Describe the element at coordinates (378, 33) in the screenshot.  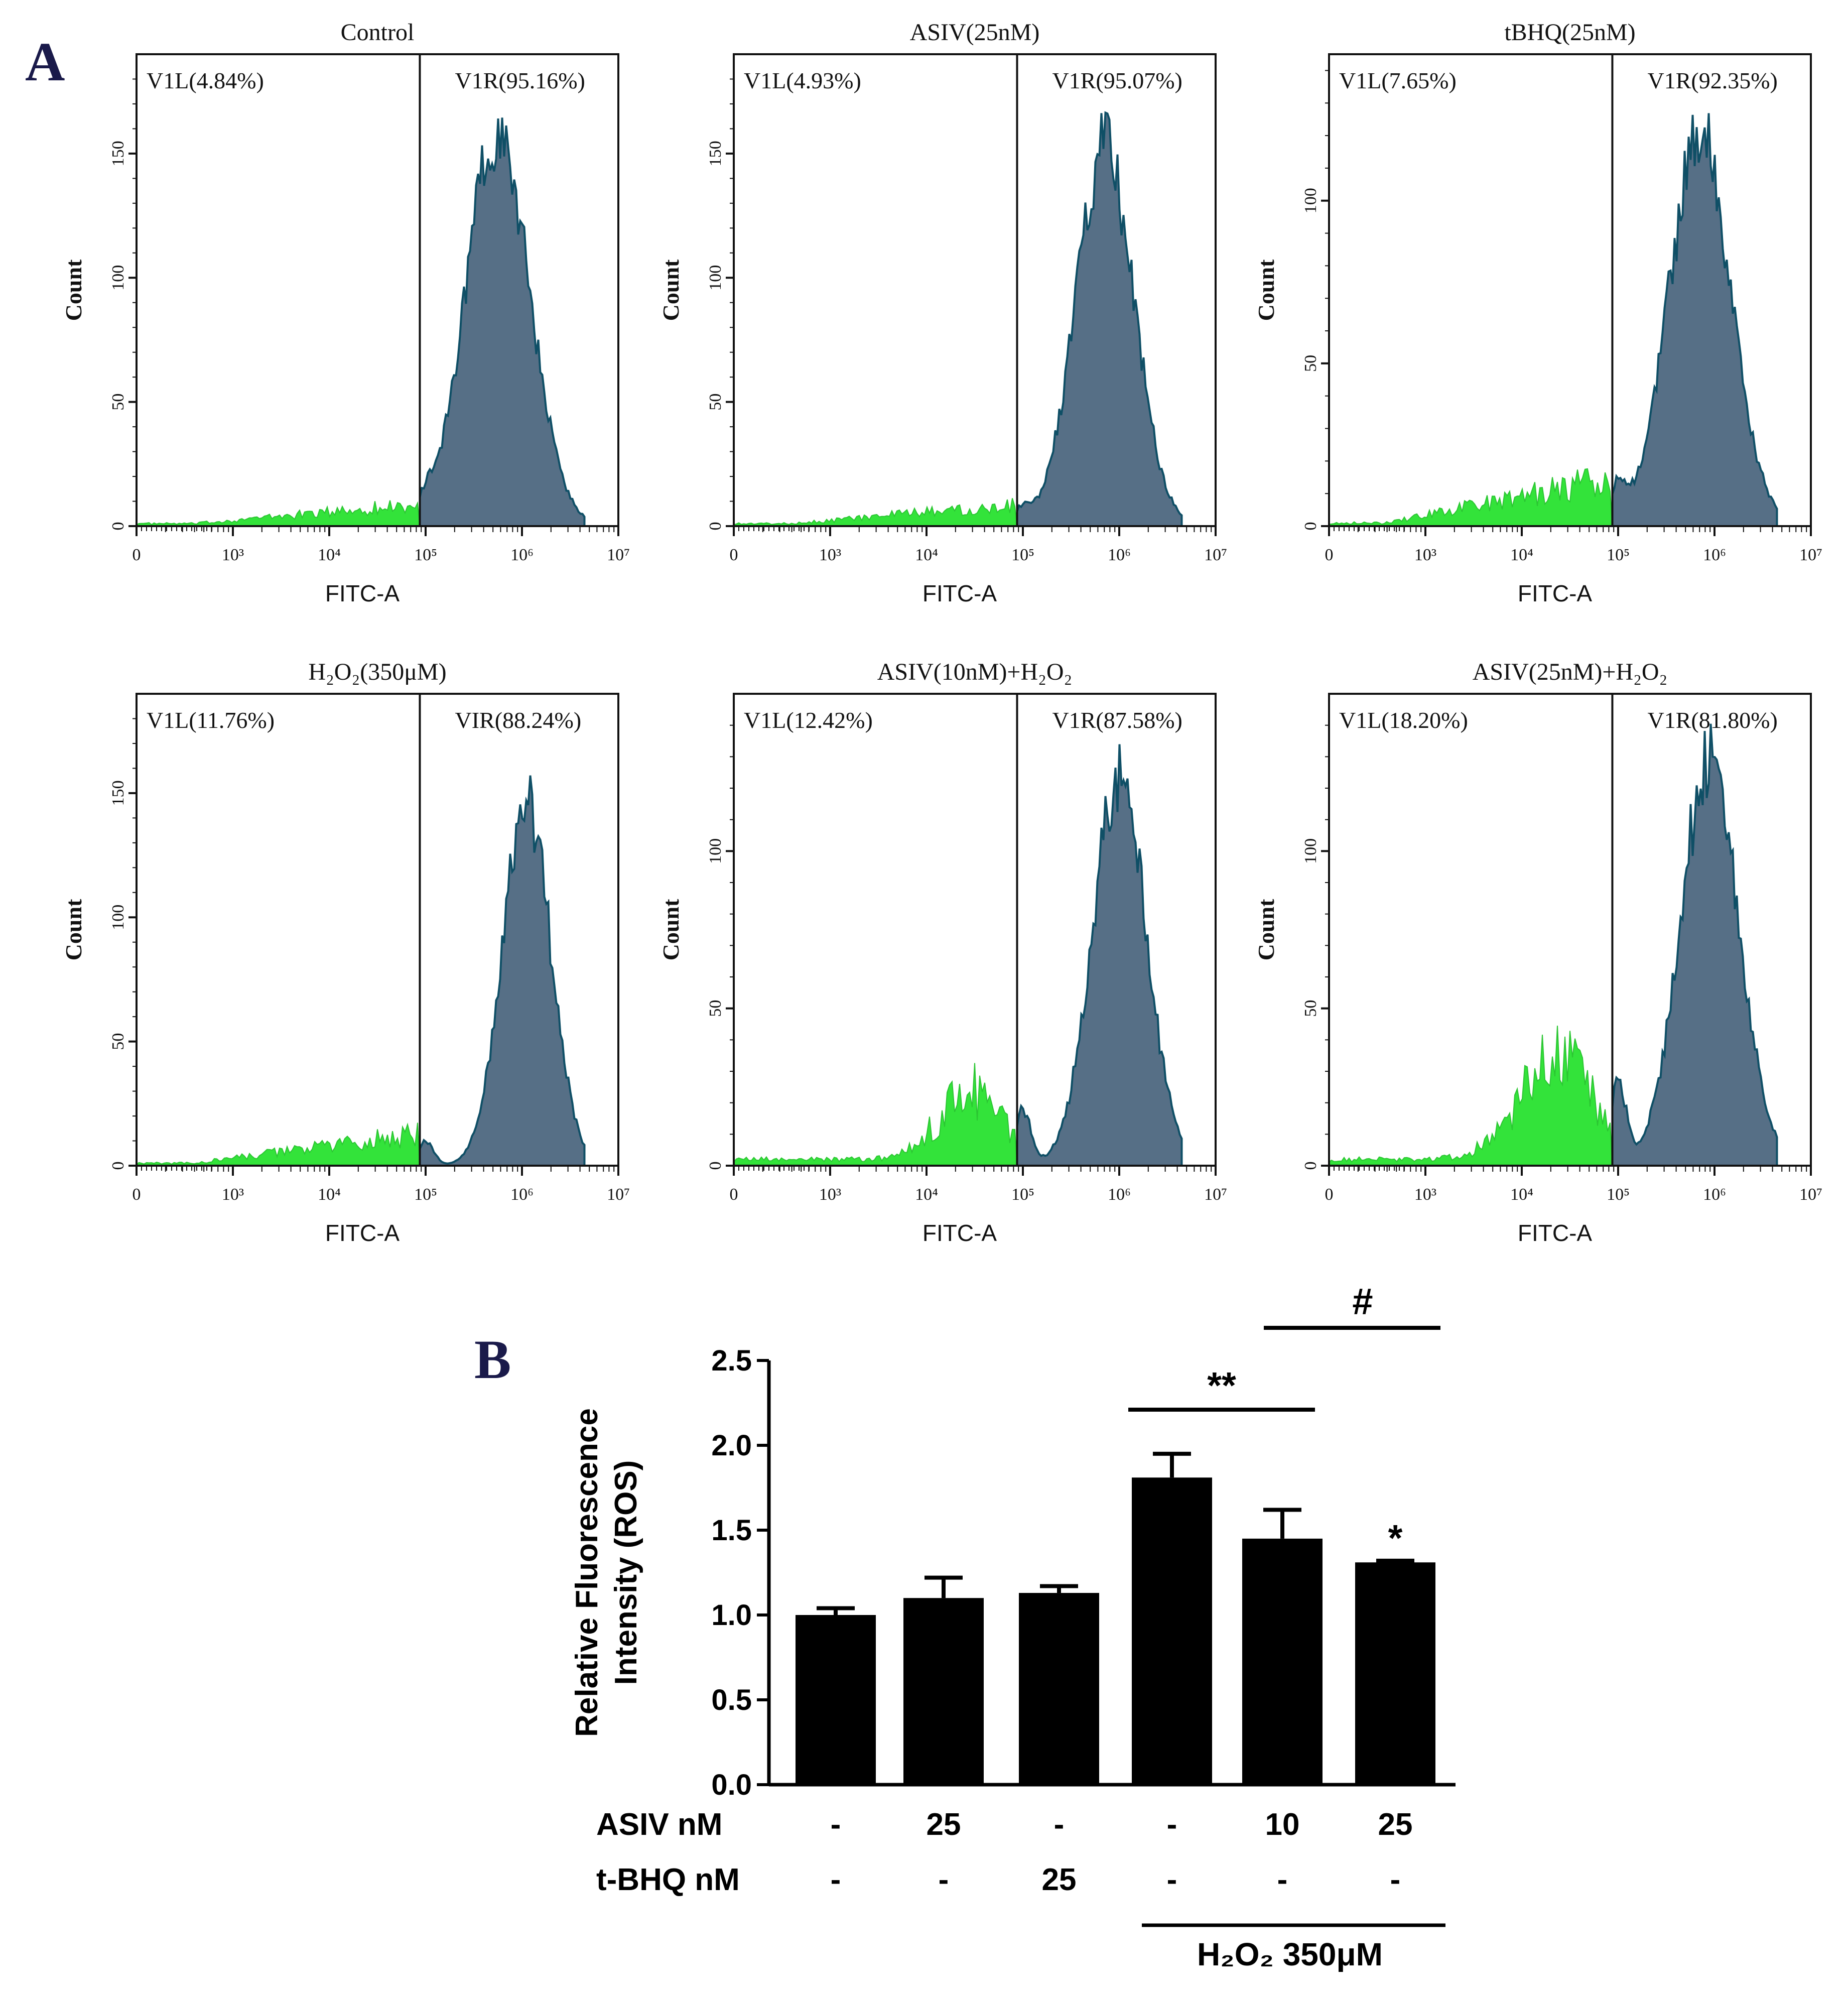
I see `histogram-title: Control` at that location.